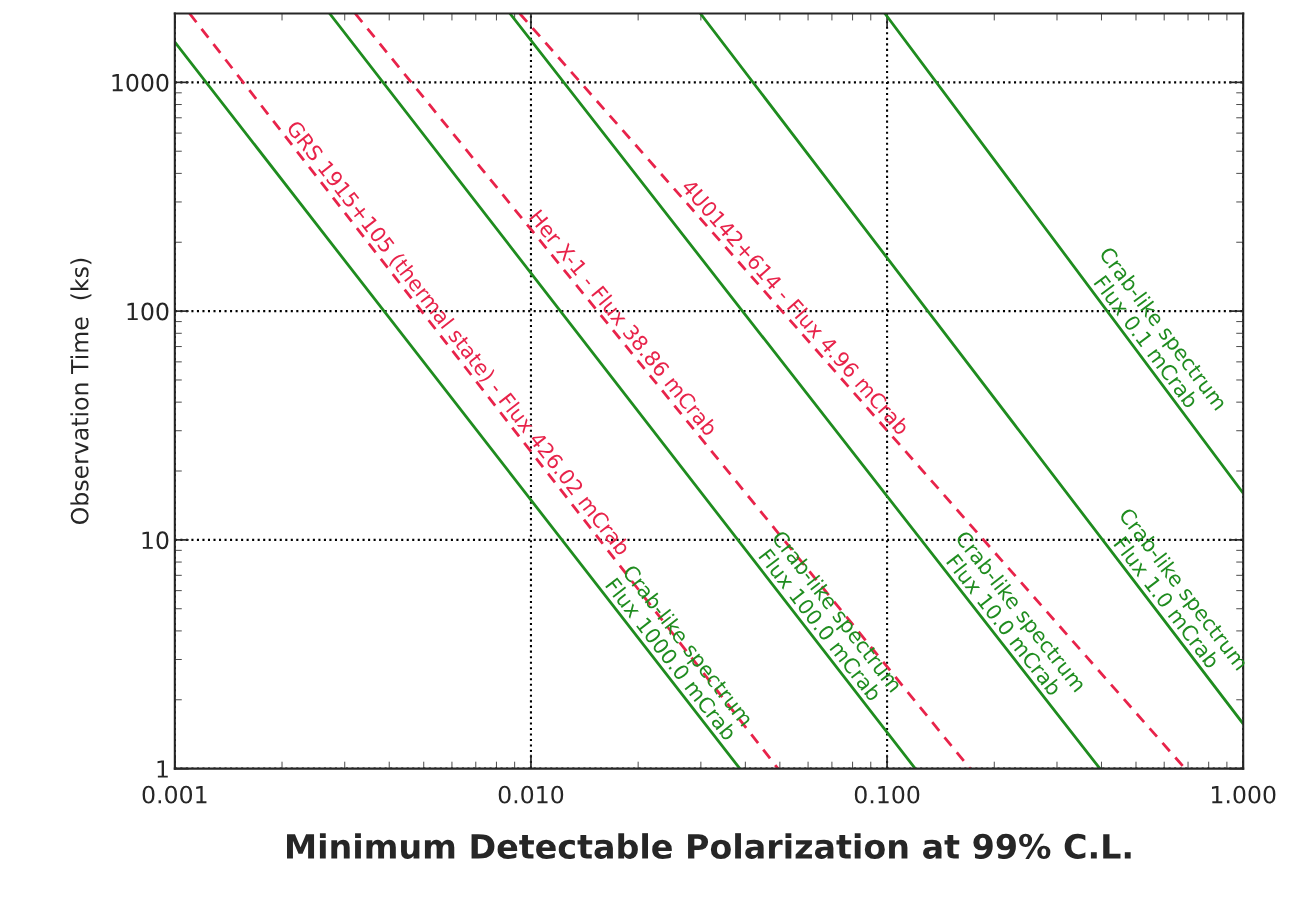 Image resolution: width=1295 pixels, height=899 pixels. What do you see at coordinates (155, 540) in the screenshot?
I see `y-tick-label: 10` at bounding box center [155, 540].